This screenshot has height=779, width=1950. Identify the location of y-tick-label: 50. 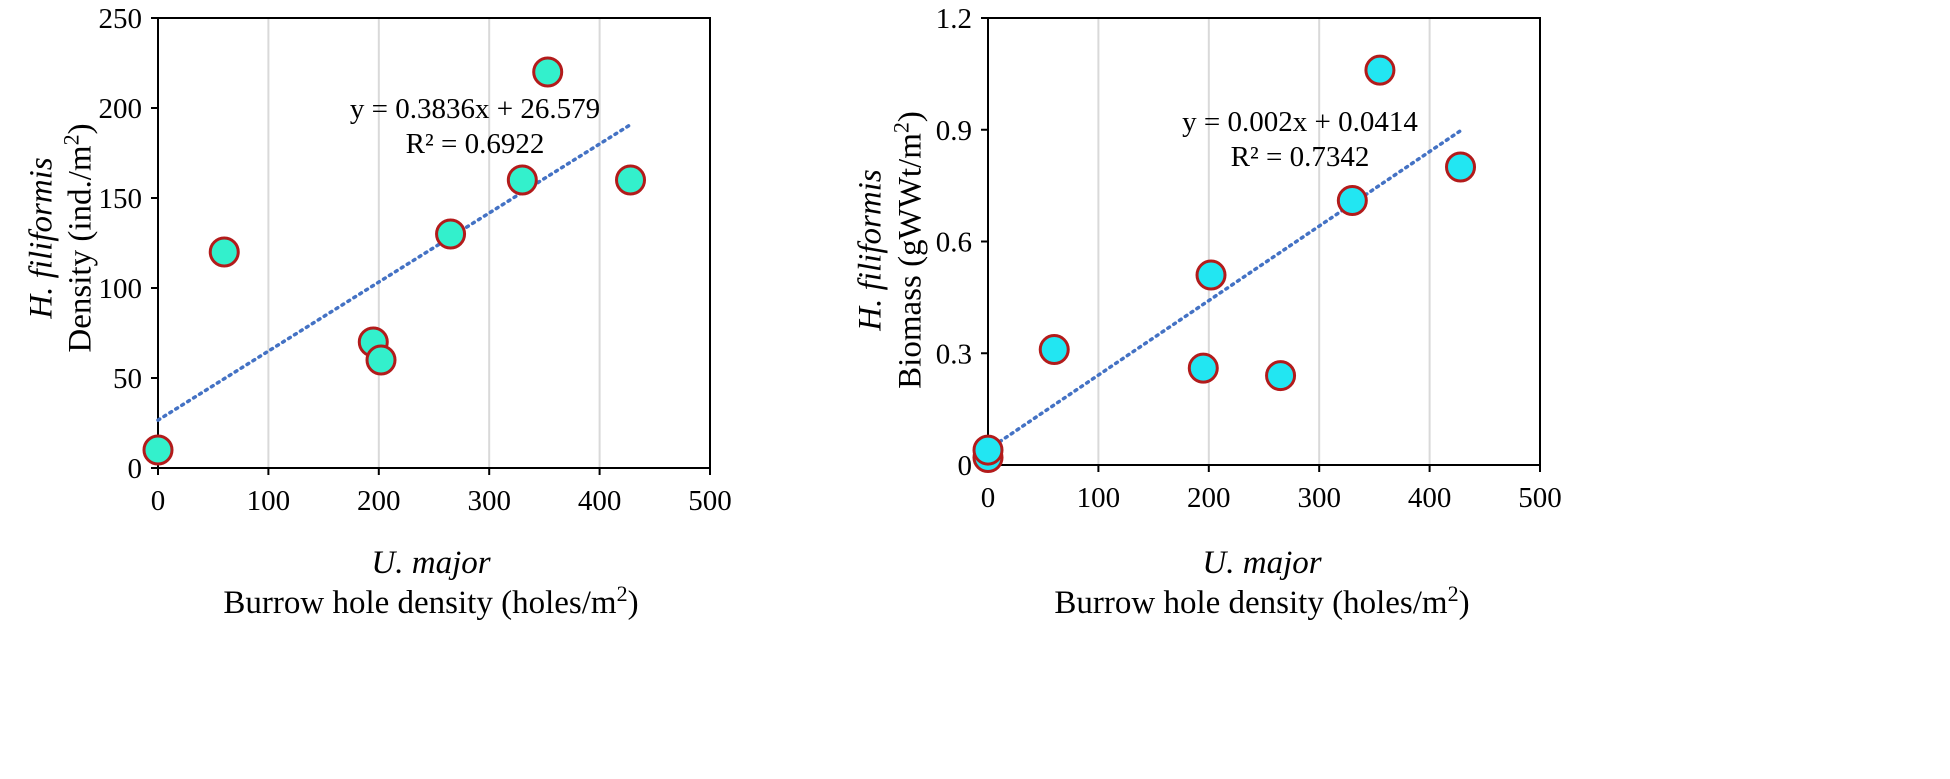
(127, 379).